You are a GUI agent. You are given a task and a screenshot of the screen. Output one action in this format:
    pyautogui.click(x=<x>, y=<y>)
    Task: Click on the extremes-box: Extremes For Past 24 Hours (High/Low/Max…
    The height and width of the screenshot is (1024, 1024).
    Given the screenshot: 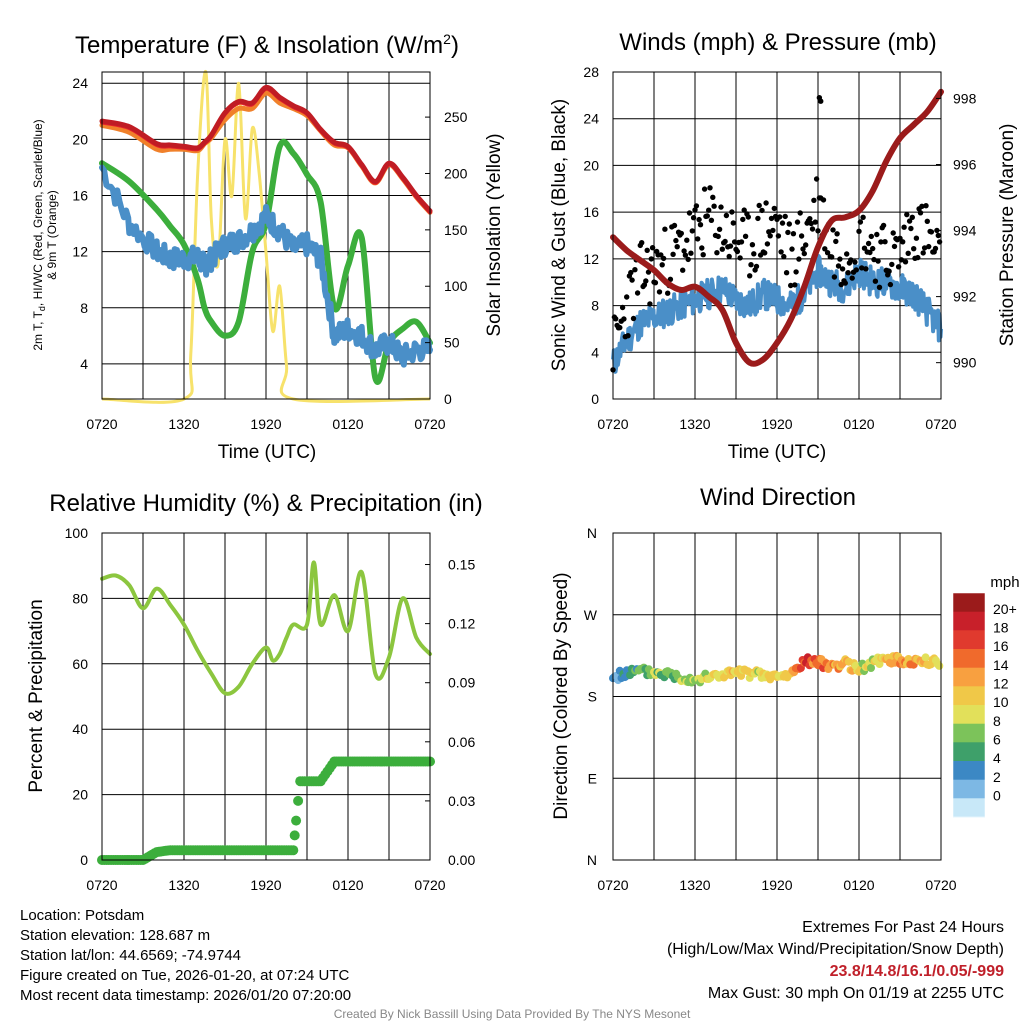 What is the action you would take?
    pyautogui.click(x=835, y=961)
    